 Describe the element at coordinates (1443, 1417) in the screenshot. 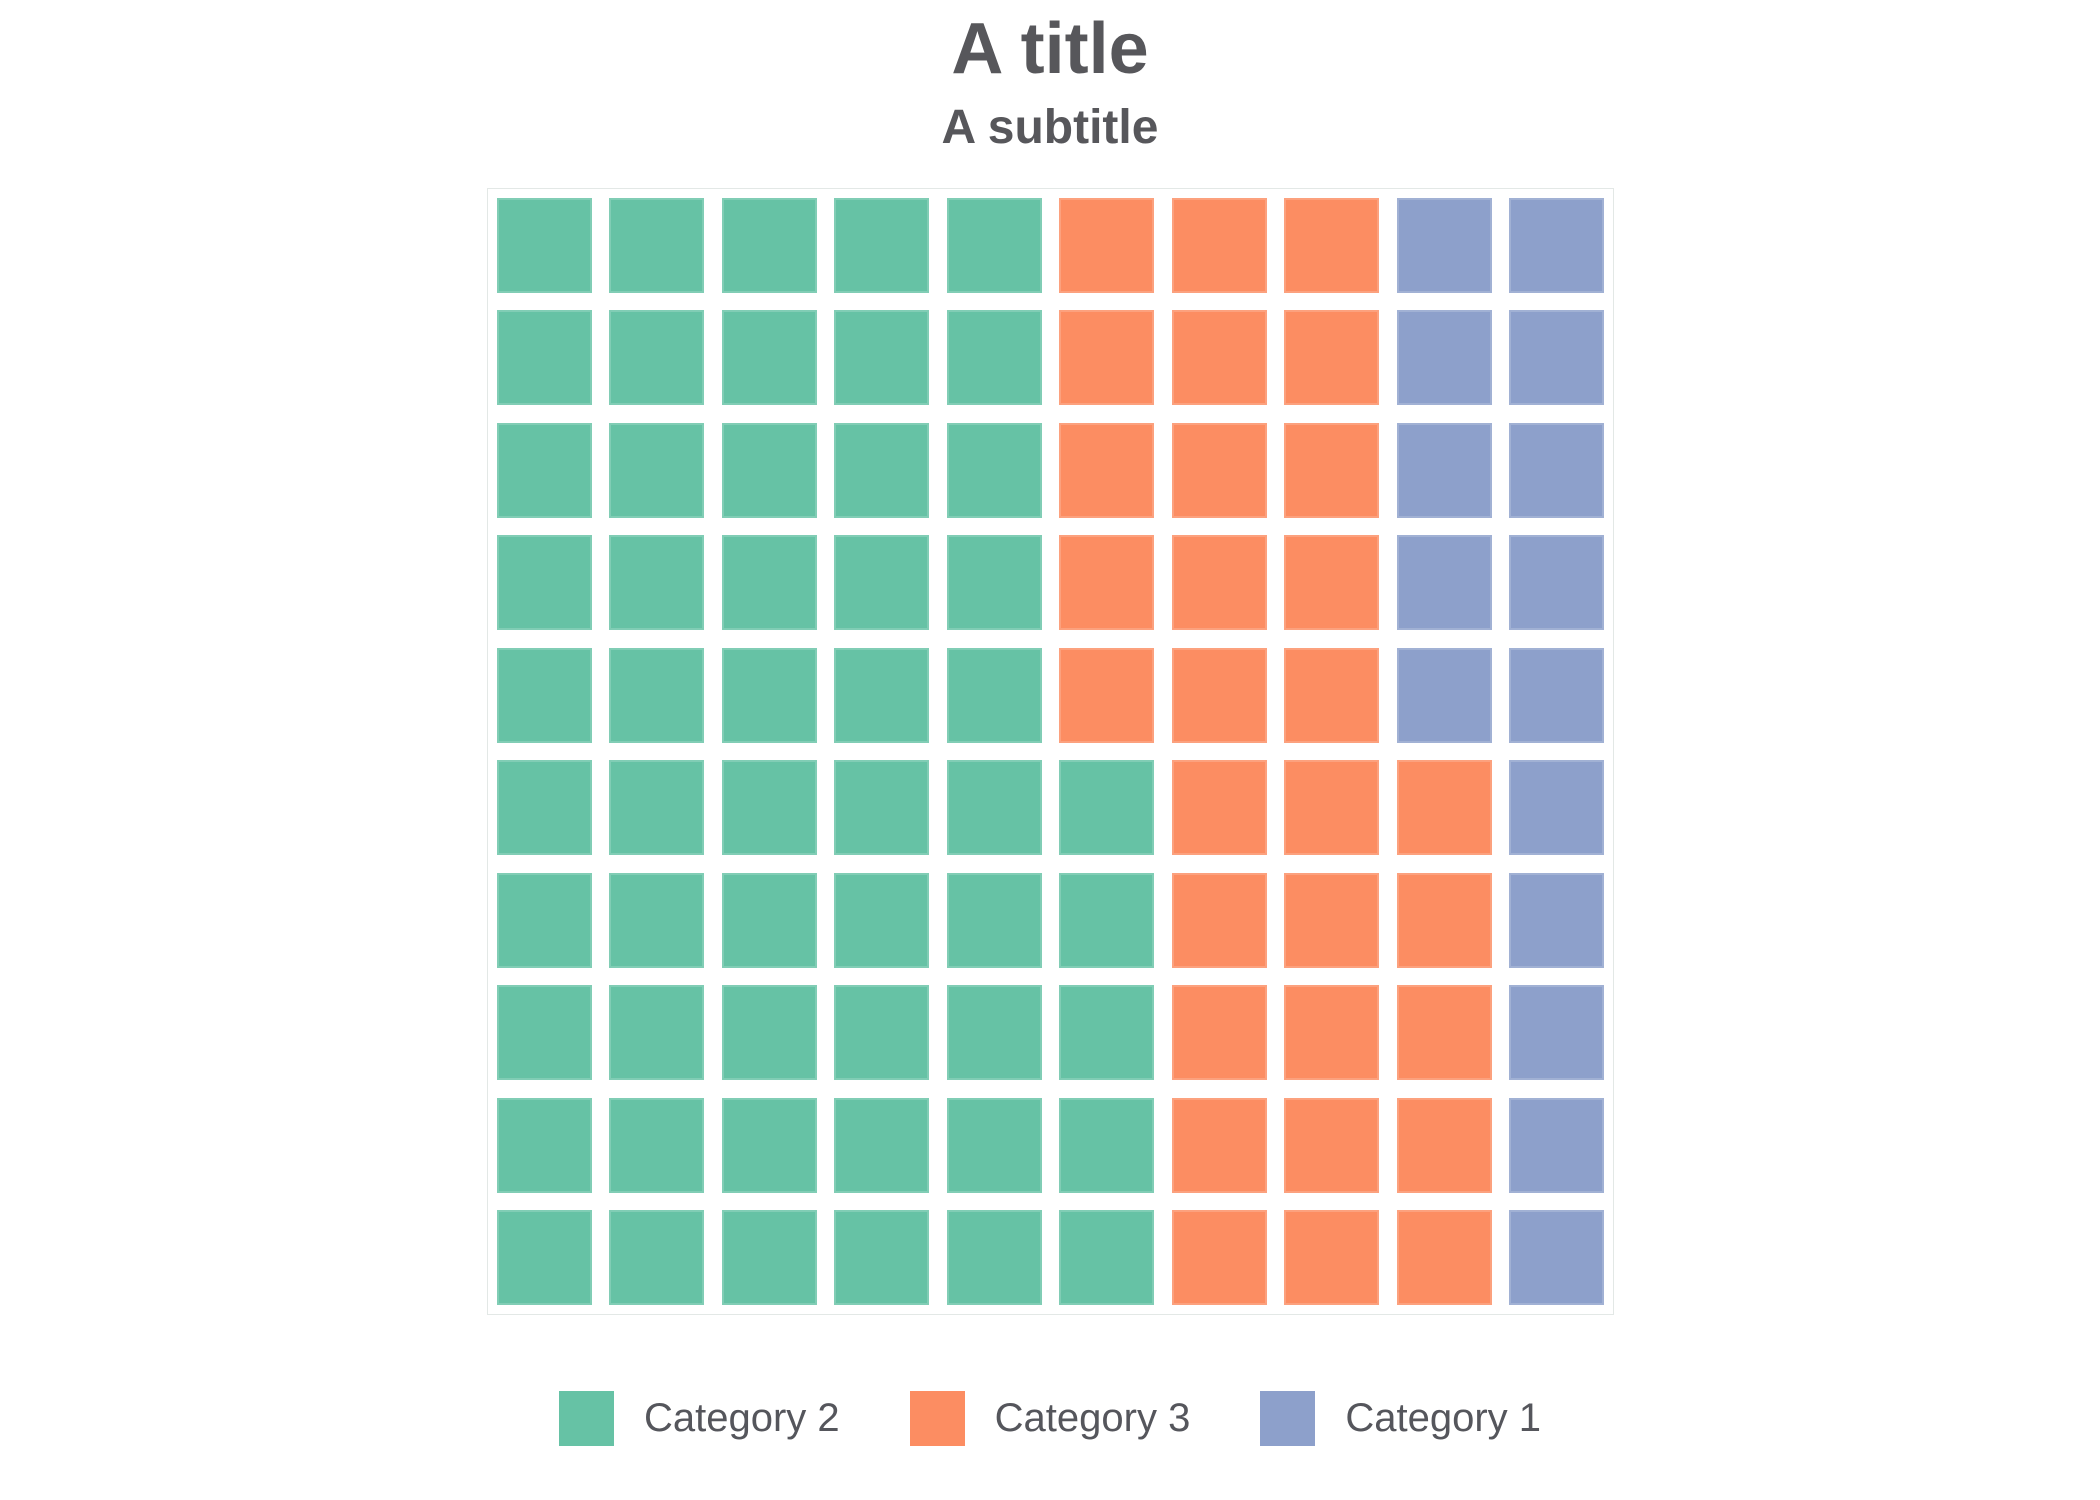

I see `legend-label: Category 1` at that location.